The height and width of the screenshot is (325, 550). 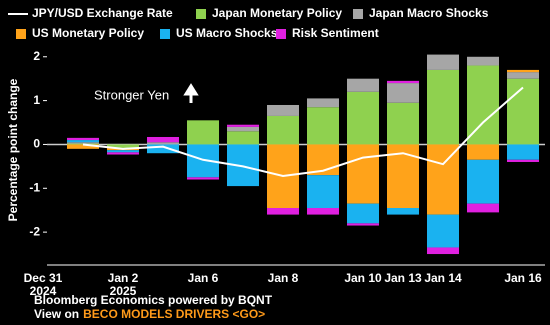 What do you see at coordinates (227, 33) in the screenshot?
I see `legend-label: US Macro Shocks` at bounding box center [227, 33].